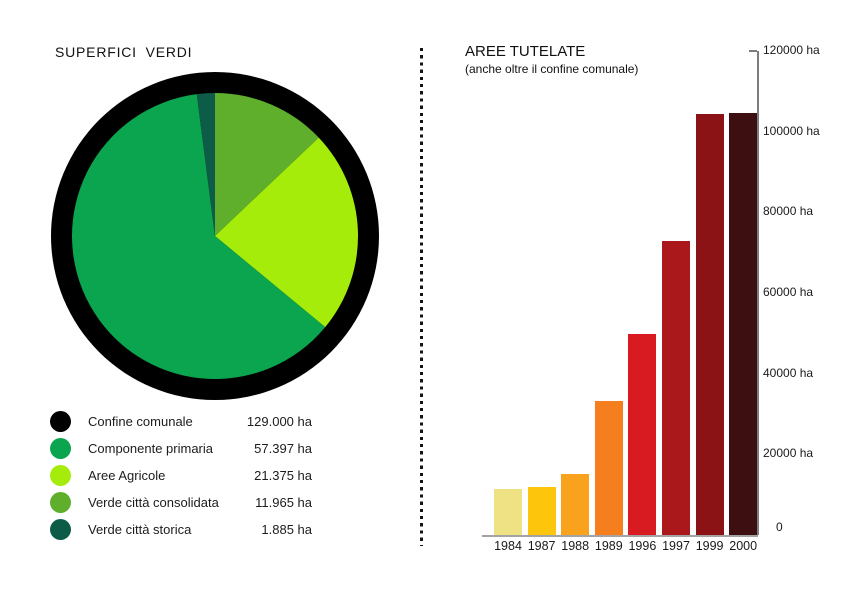 The image size is (842, 595). What do you see at coordinates (788, 292) in the screenshot?
I see `y-axis-label: 60000 ha` at bounding box center [788, 292].